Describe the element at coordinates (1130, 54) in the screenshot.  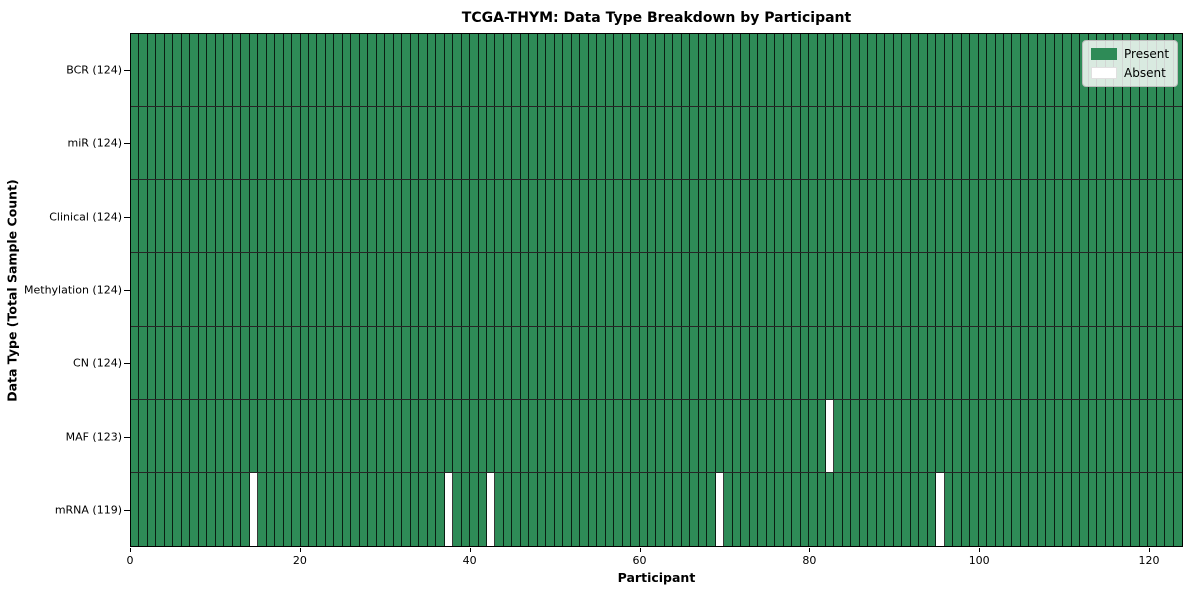
I see `legend-item-present: Present` at that location.